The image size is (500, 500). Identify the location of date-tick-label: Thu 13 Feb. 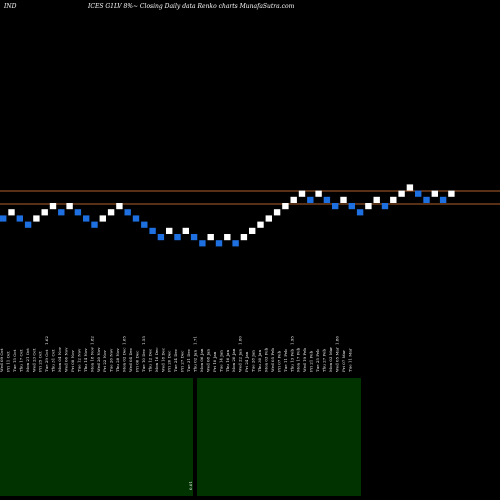
(291, 360).